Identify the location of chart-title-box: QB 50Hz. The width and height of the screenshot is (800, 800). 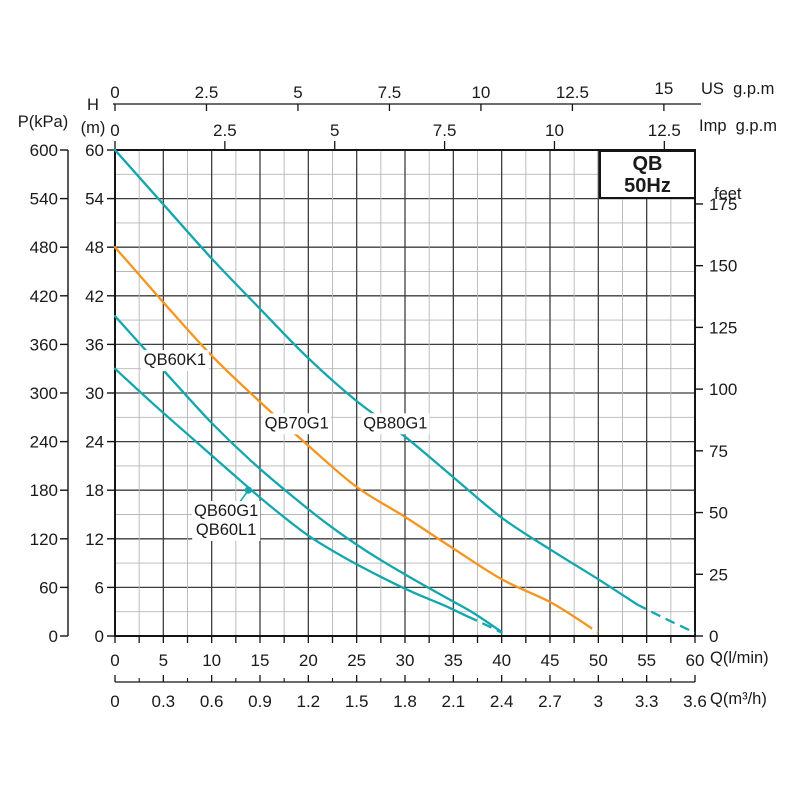
(647, 174).